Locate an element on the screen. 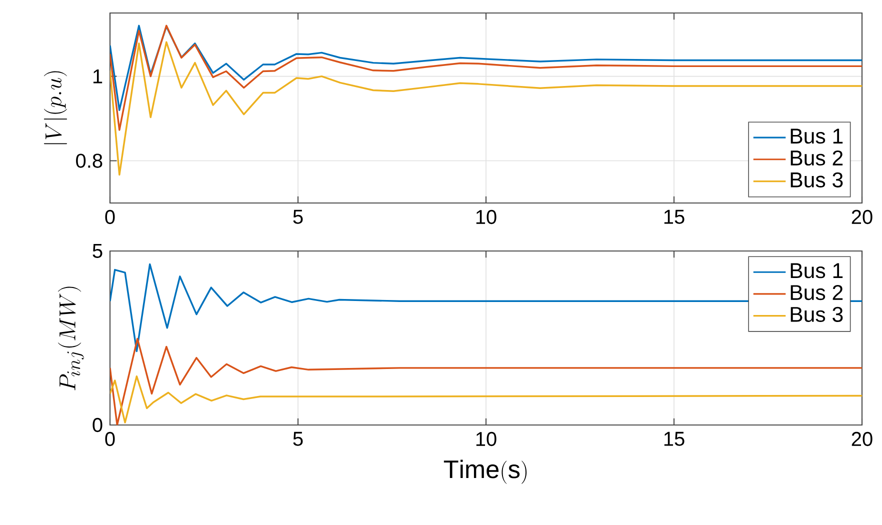 The width and height of the screenshot is (882, 525). y-tick-label: 5 is located at coordinates (97, 251).